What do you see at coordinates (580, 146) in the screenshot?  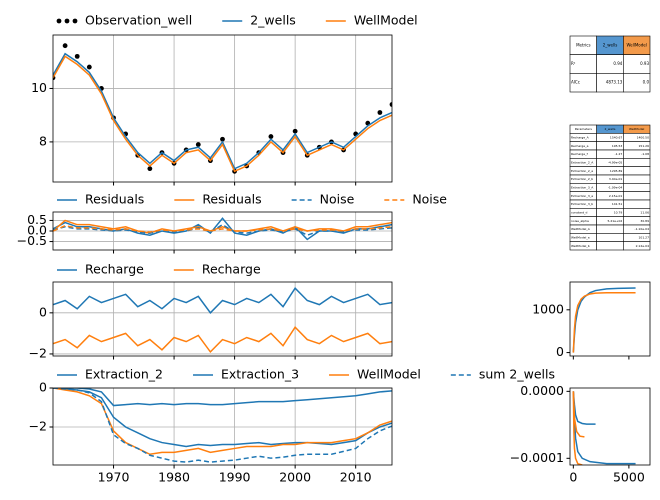 I see `table-cell-text: Recharge_a` at bounding box center [580, 146].